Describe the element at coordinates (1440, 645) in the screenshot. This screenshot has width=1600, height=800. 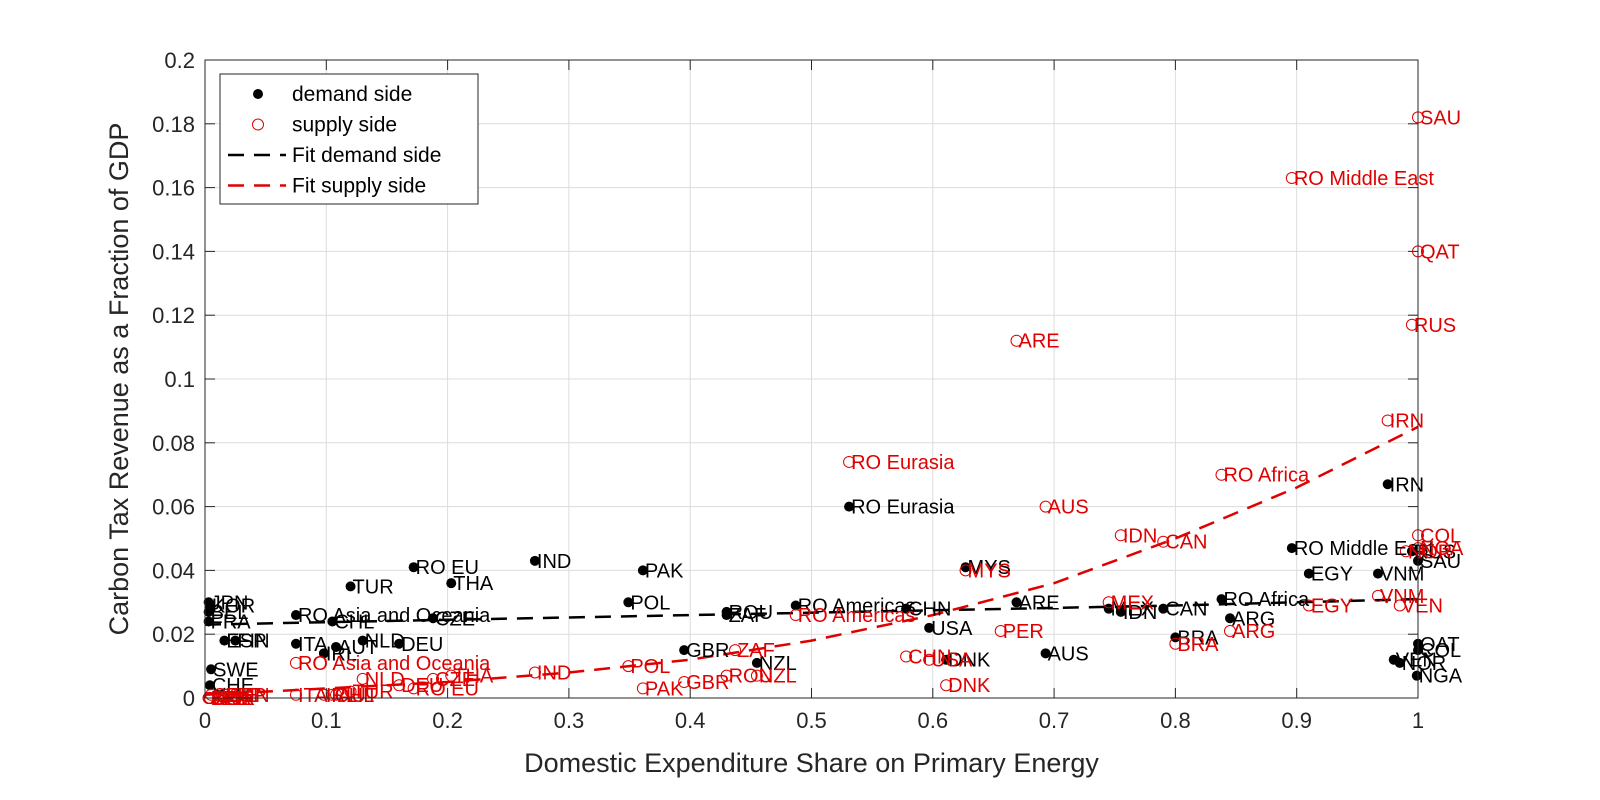
I see `demand-point-label: QAT` at that location.